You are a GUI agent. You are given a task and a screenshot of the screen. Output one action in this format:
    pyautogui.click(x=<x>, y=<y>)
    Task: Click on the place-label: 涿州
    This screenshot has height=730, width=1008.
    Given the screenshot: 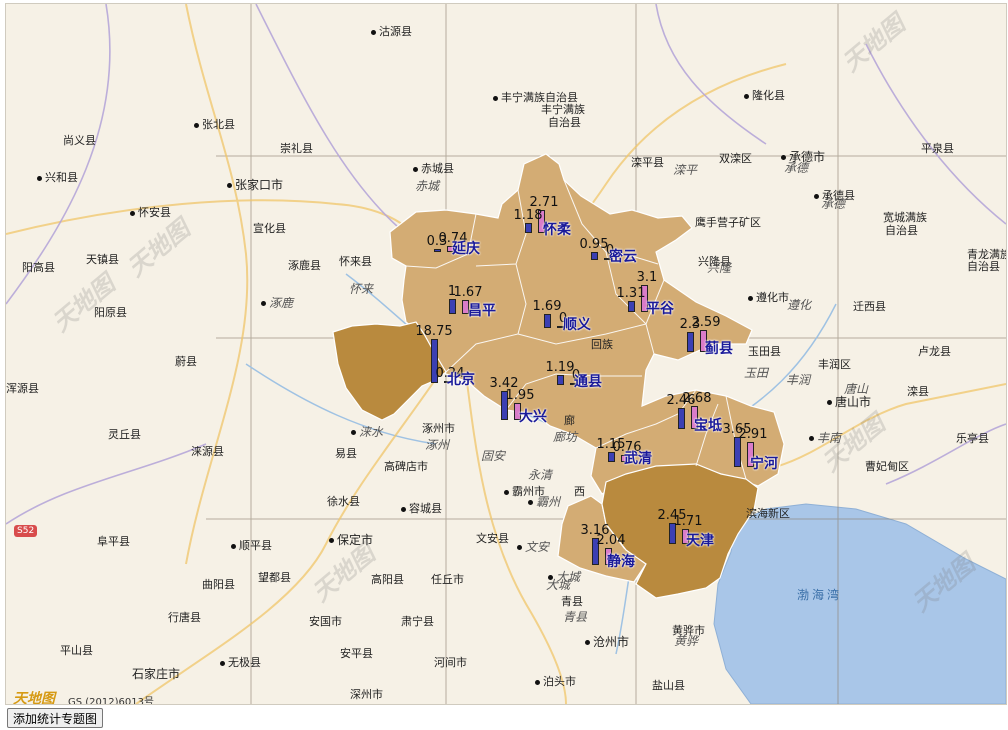 What is the action you would take?
    pyautogui.click(x=437, y=445)
    